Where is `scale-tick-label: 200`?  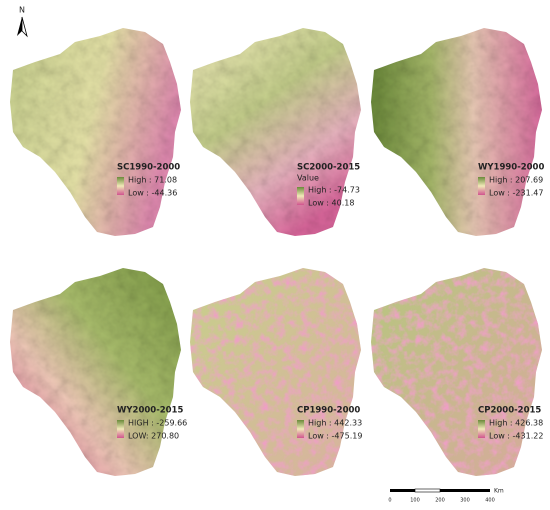 scale-tick-label: 200 is located at coordinates (440, 501).